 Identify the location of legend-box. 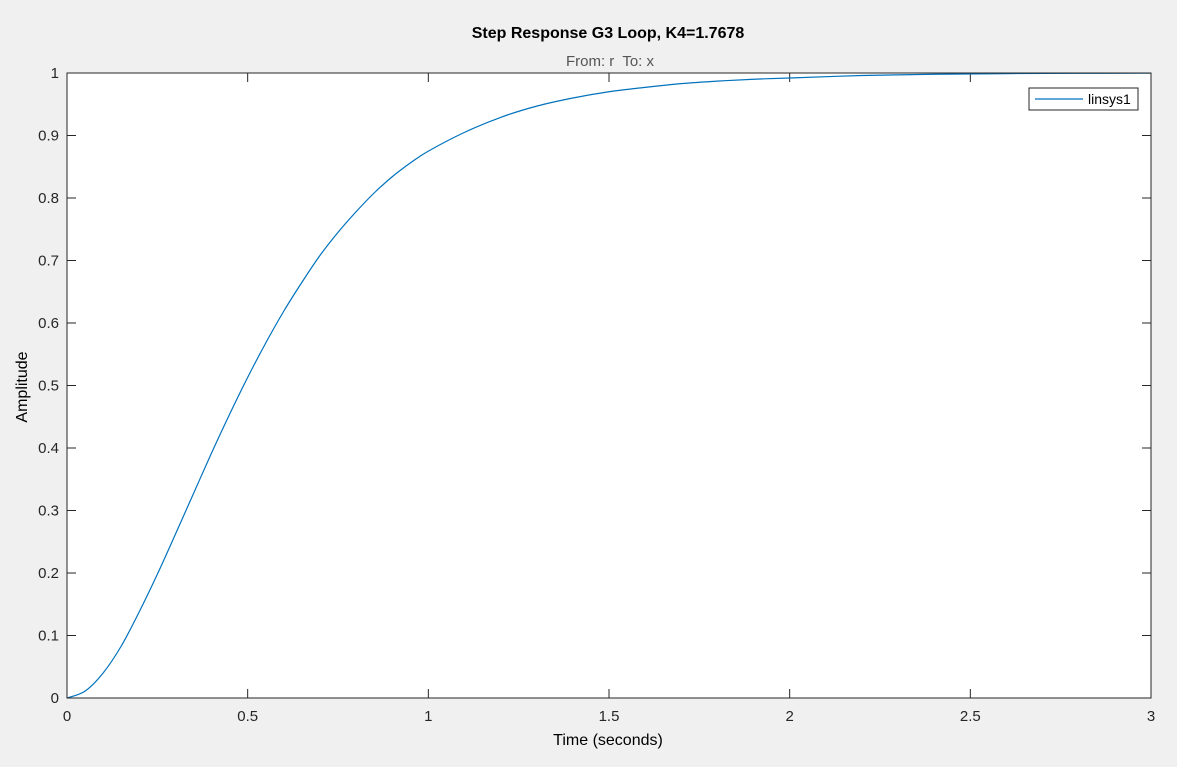
(1083, 99).